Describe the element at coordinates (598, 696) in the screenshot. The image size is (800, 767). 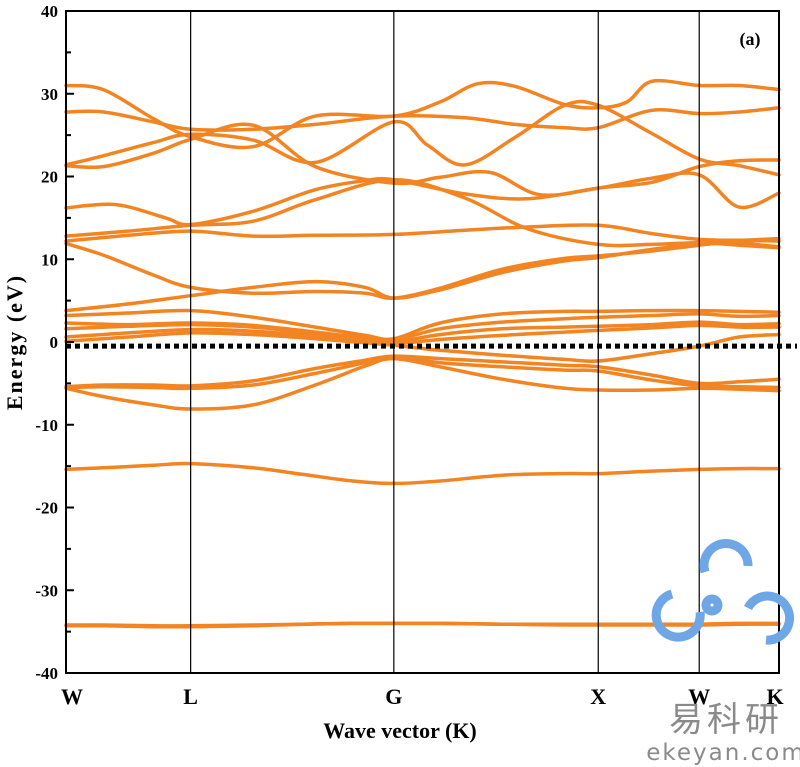
I see `x-tick-label-x: X` at that location.